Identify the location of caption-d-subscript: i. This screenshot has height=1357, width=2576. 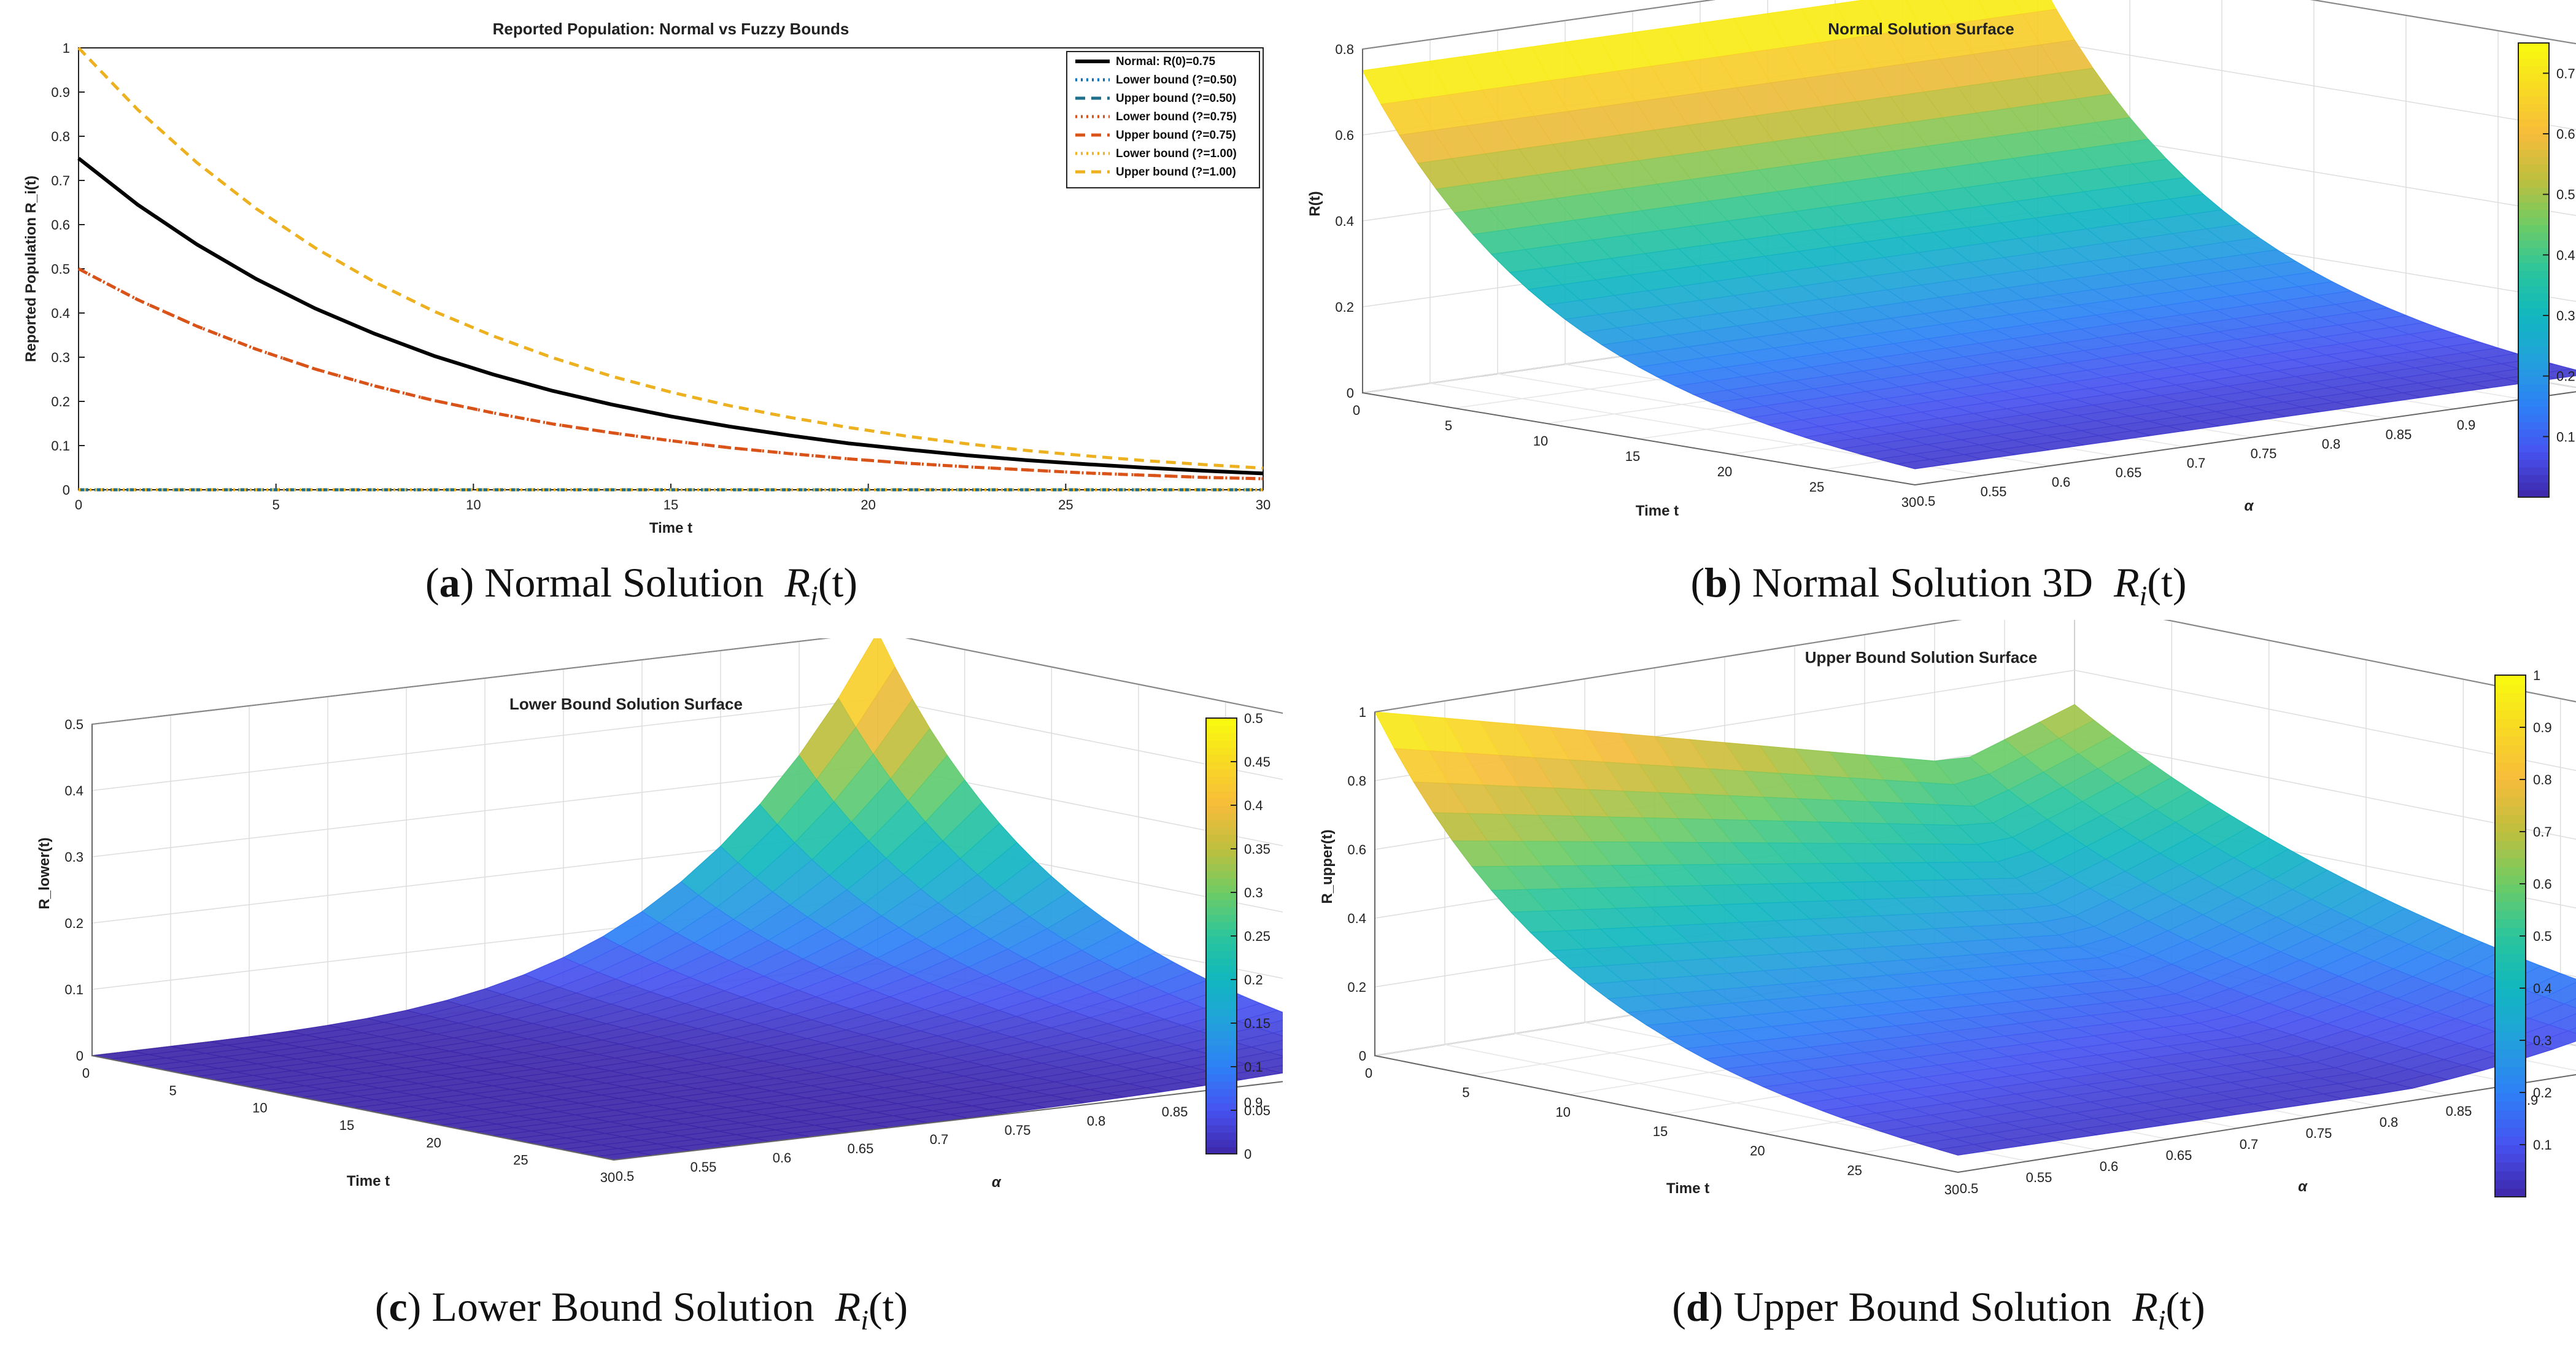
(2161, 1320).